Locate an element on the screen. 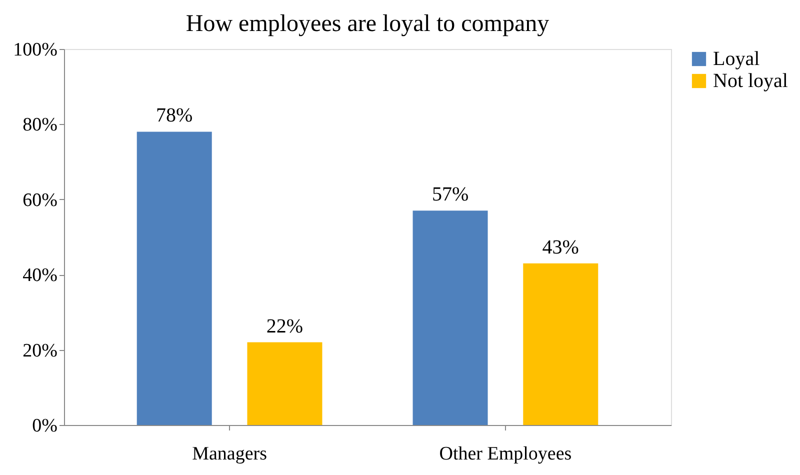 This screenshot has height=475, width=800. data-label: 57% is located at coordinates (450, 195).